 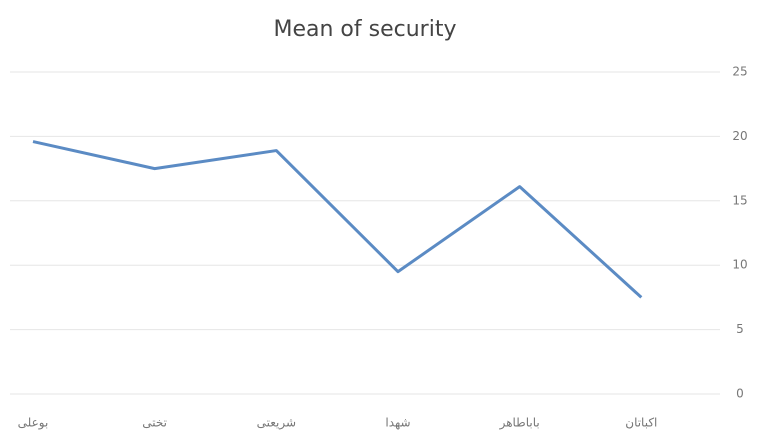 I want to click on y-tick-label: 20, so click(x=739, y=136).